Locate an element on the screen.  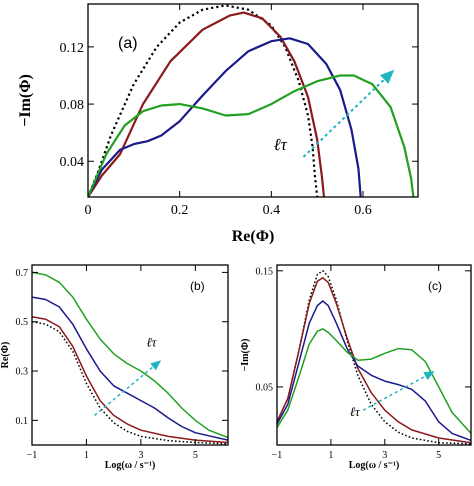
y-tick-label: 0.7 is located at coordinates (22, 273).